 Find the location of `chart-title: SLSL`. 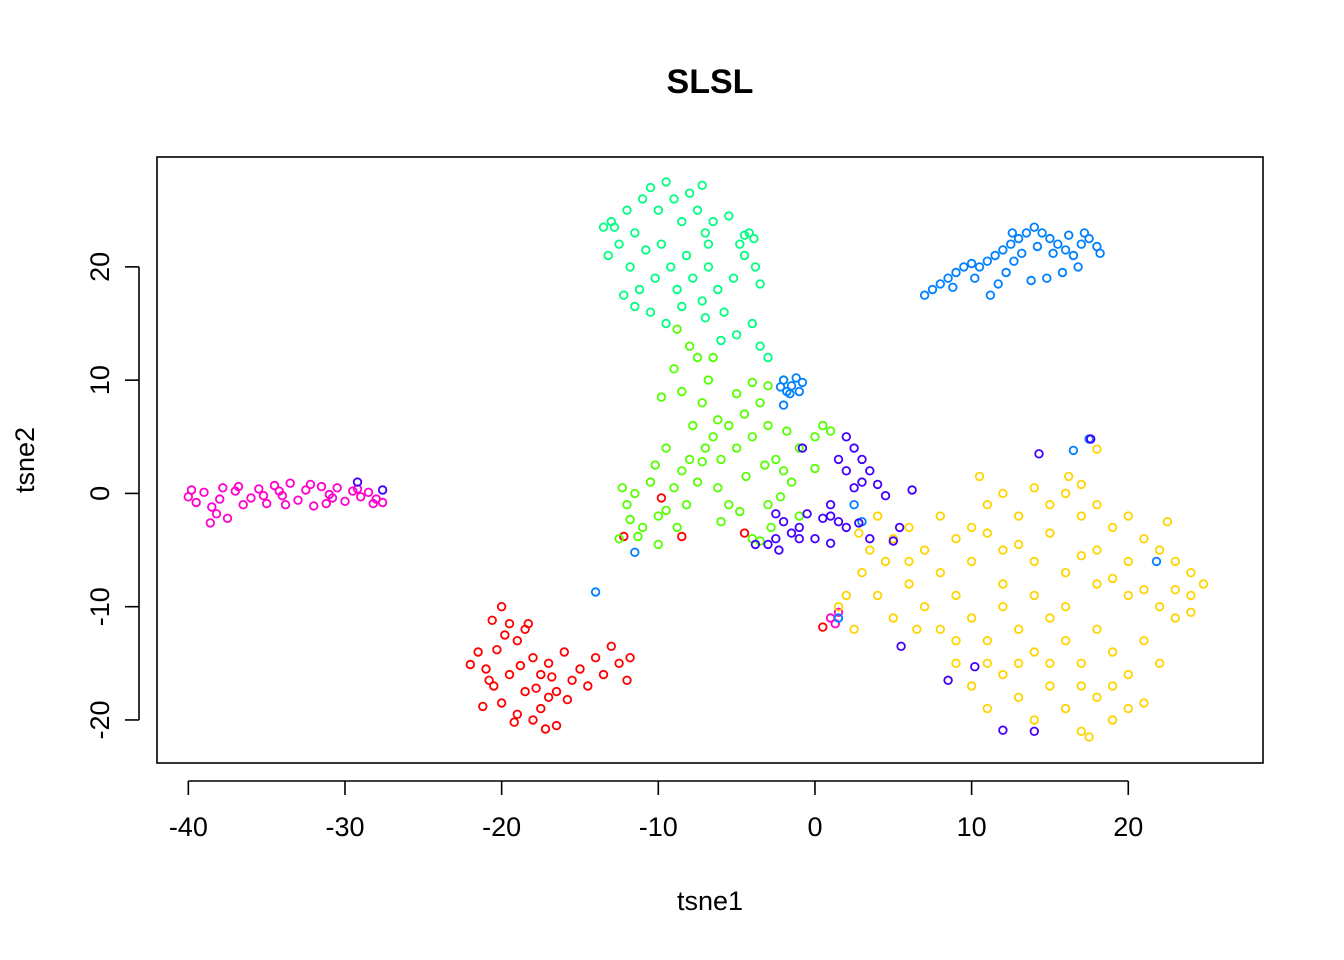

chart-title: SLSL is located at coordinates (710, 82).